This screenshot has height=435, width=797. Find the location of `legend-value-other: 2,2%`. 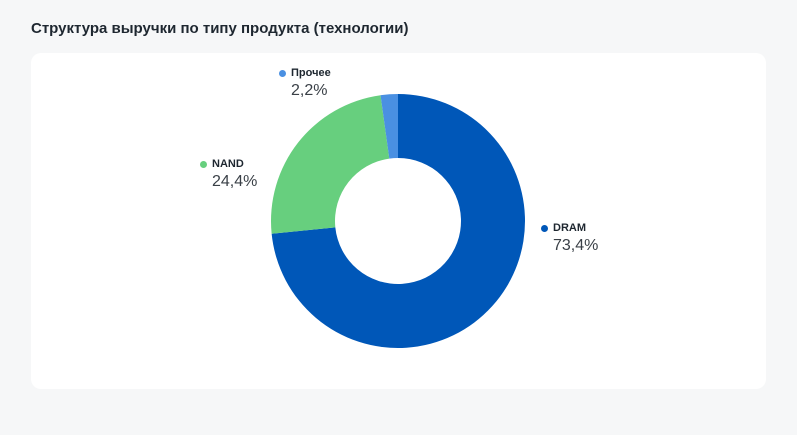

legend-value-other: 2,2% is located at coordinates (309, 90).